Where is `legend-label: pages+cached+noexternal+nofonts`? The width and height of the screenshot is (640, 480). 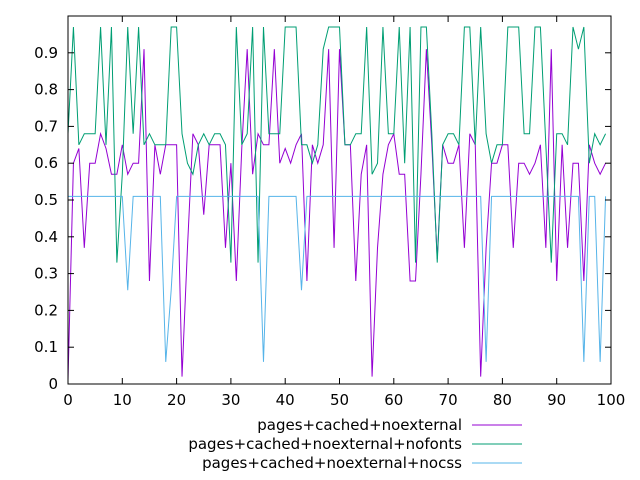 legend-label: pages+cached+noexternal+nofonts is located at coordinates (325, 444).